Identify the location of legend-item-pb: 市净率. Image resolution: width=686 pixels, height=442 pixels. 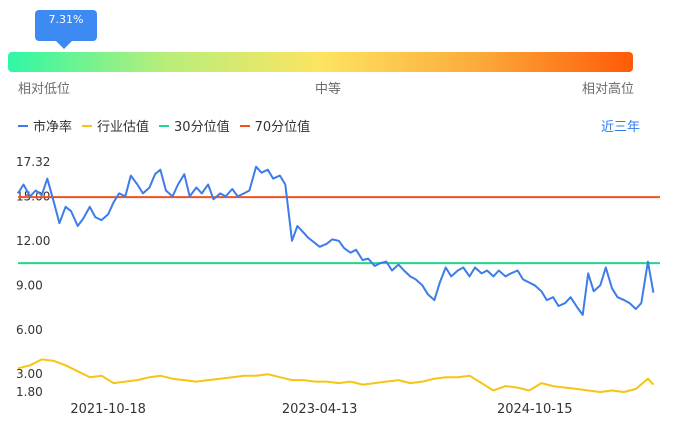
(45, 125).